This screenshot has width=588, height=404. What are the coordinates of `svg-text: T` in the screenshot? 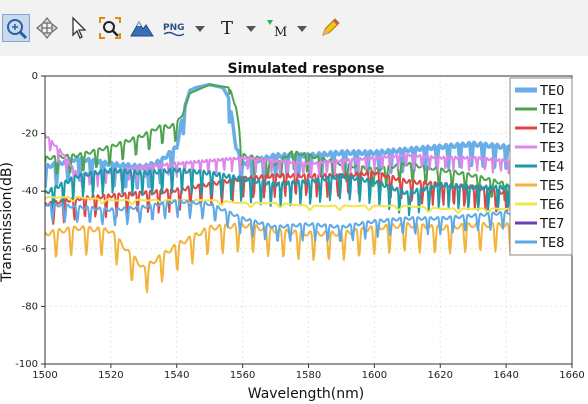 It's located at (227, 28).